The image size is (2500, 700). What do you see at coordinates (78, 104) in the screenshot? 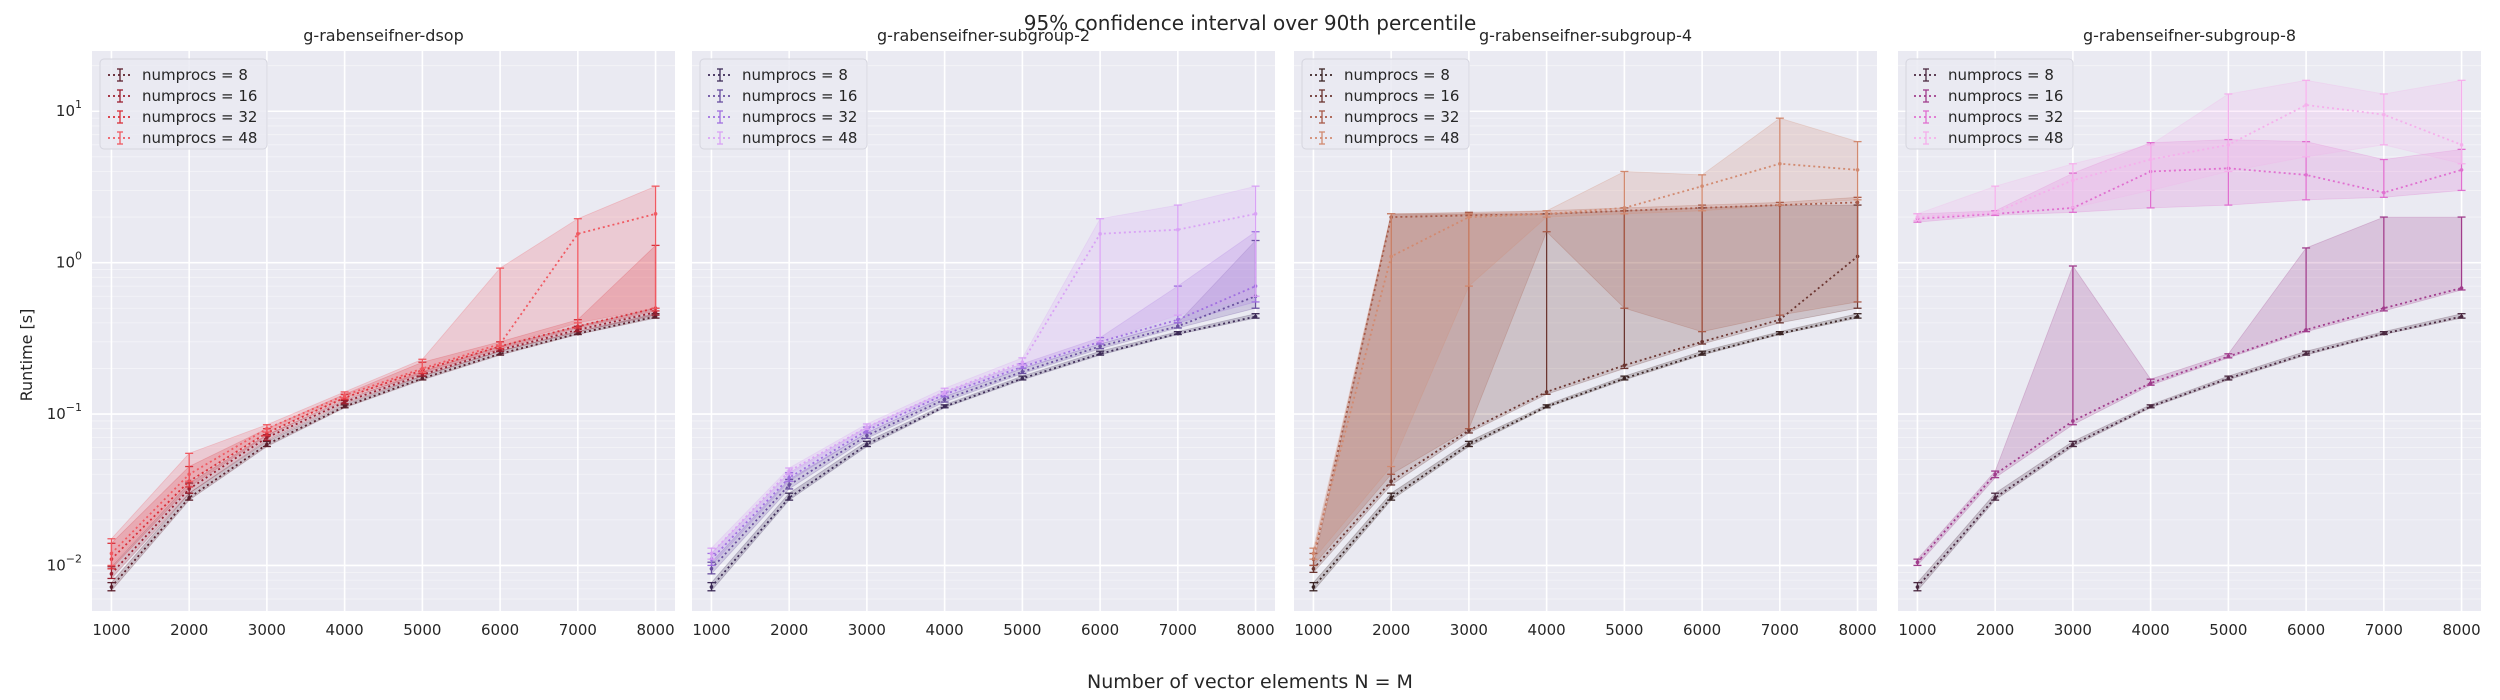
I see `y-tick-exponent: 1` at bounding box center [78, 104].